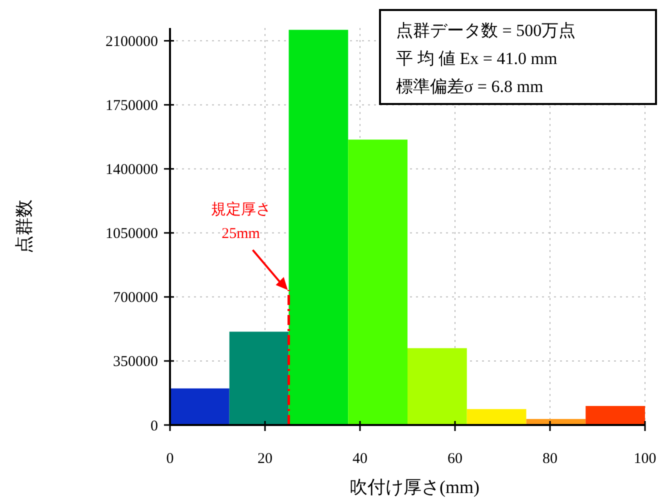 Image resolution: width=662 pixels, height=502 pixels. What do you see at coordinates (132, 106) in the screenshot?
I see `y-tick-label: 1750000` at bounding box center [132, 106].